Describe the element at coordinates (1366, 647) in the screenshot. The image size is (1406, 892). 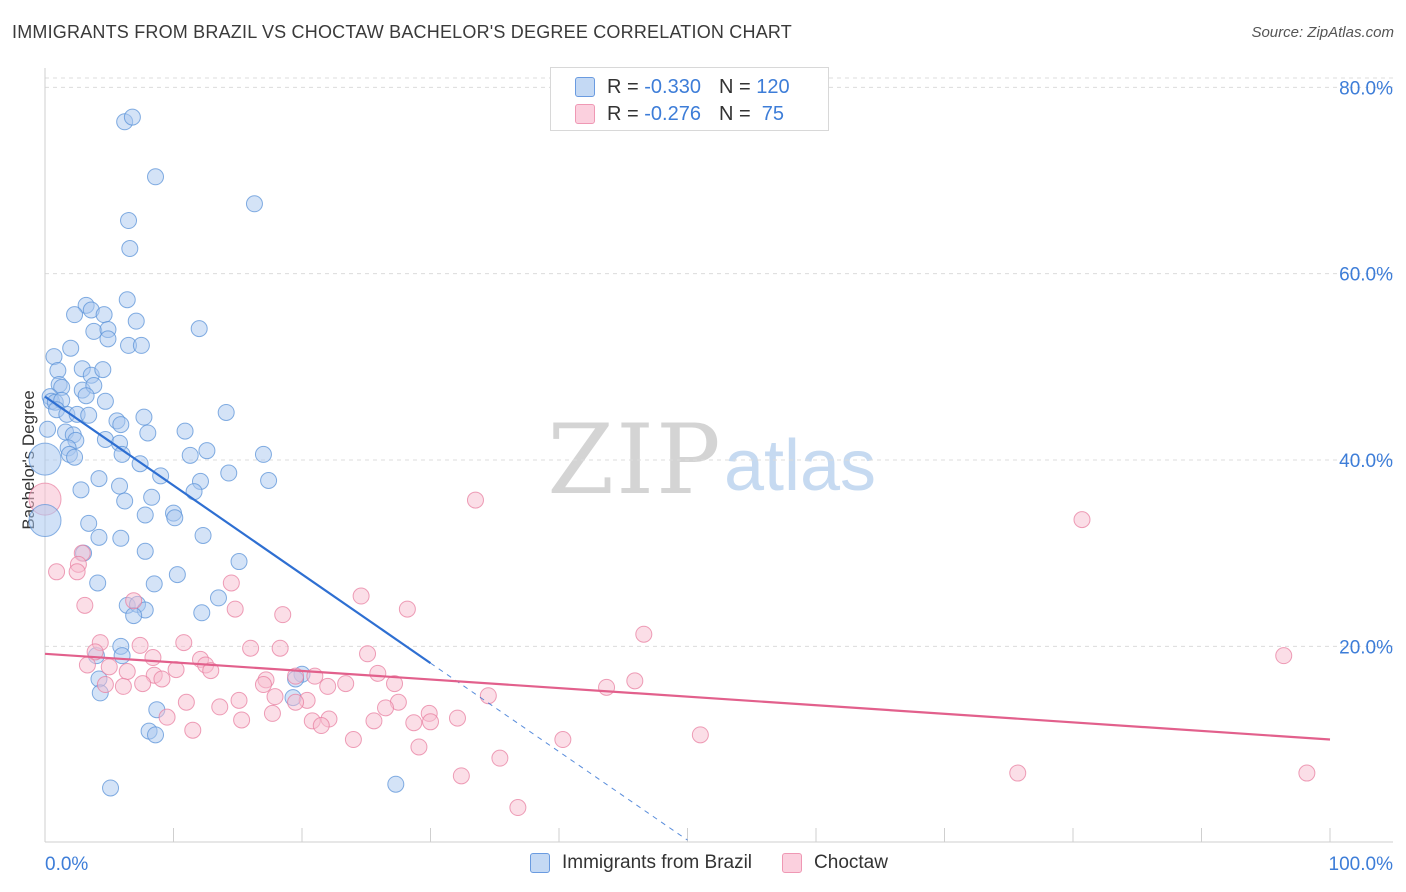
I see `y-tick-label: 20.0%` at that location.